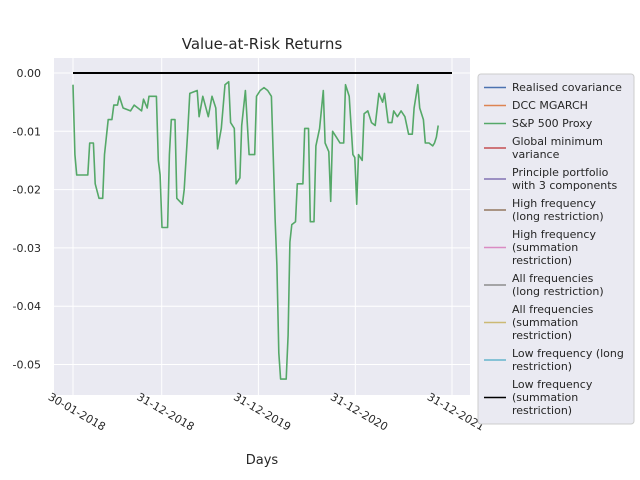 The width and height of the screenshot is (640, 480). What do you see at coordinates (557, 141) in the screenshot?
I see `legend-label: Global minimum` at bounding box center [557, 141].